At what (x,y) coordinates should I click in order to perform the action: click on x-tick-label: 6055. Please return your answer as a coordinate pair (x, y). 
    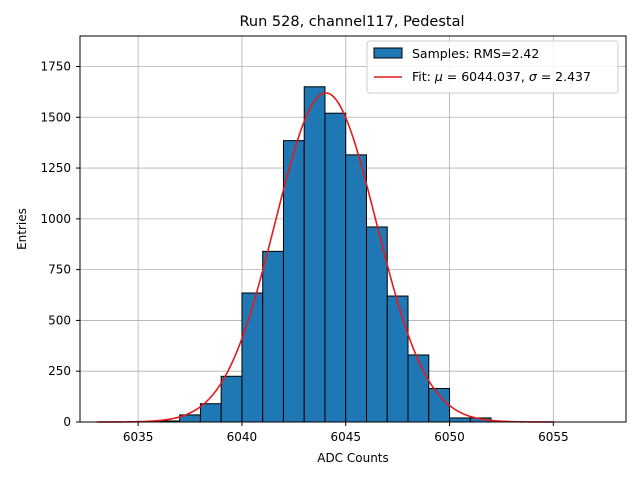
    Looking at the image, I should click on (553, 437).